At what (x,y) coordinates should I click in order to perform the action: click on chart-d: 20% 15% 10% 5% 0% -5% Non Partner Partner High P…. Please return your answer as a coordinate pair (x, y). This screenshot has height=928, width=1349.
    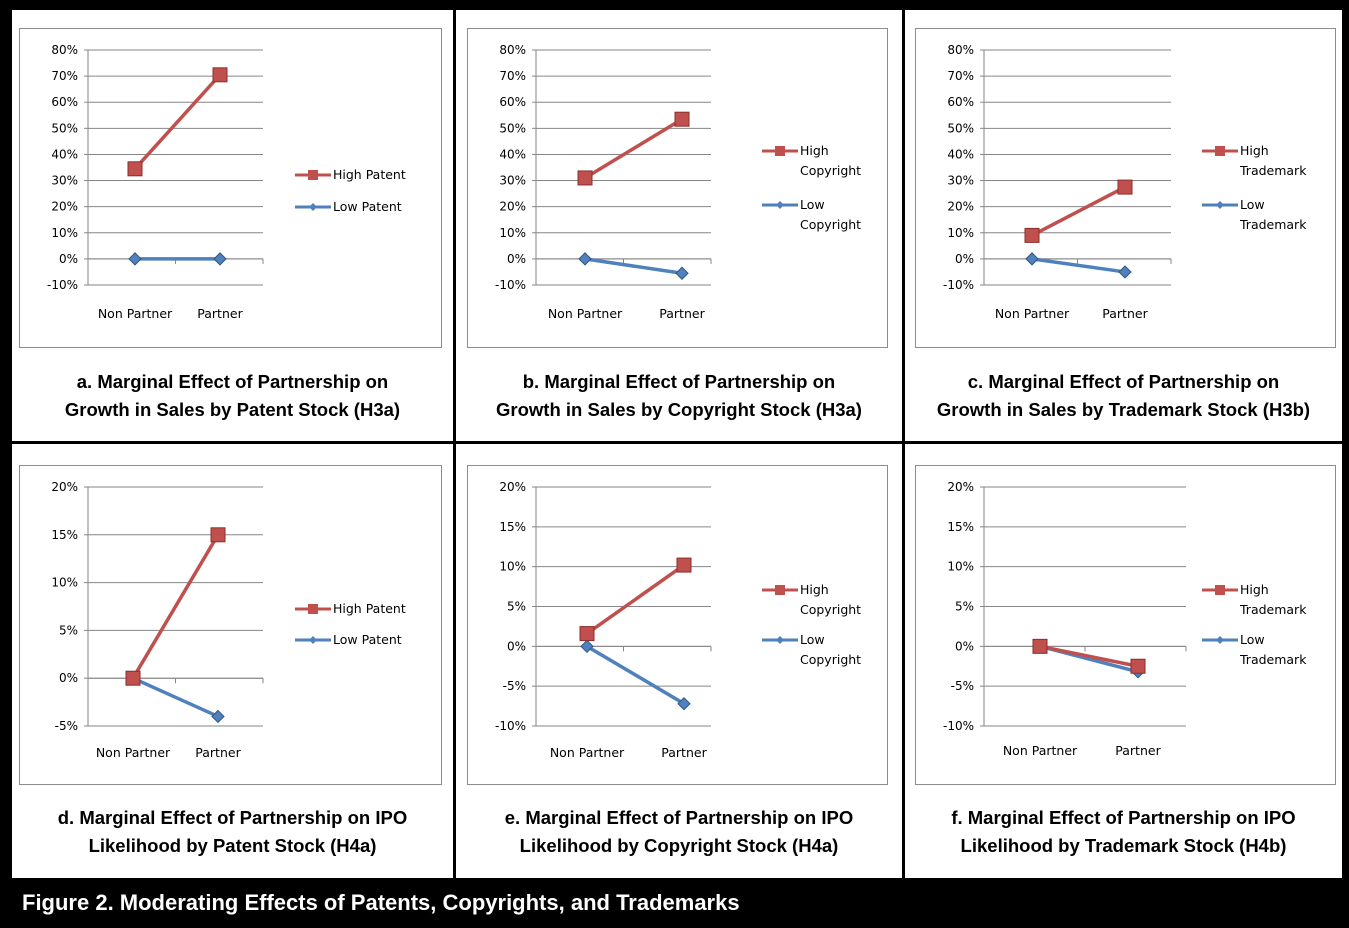
    Looking at the image, I should click on (230, 625).